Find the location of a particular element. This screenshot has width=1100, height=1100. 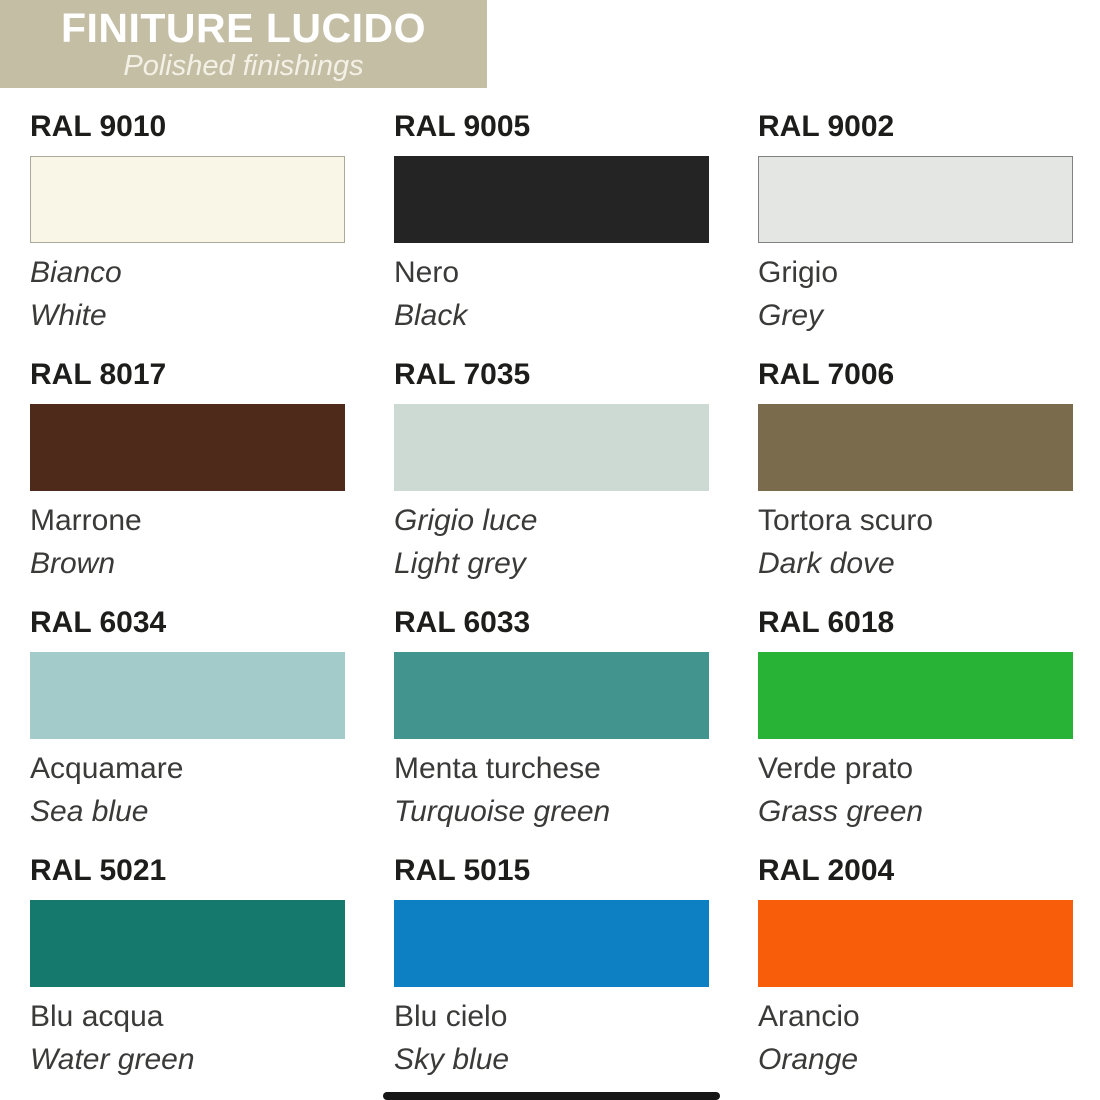

page-subtitle: Polished finishings is located at coordinates (243, 65).